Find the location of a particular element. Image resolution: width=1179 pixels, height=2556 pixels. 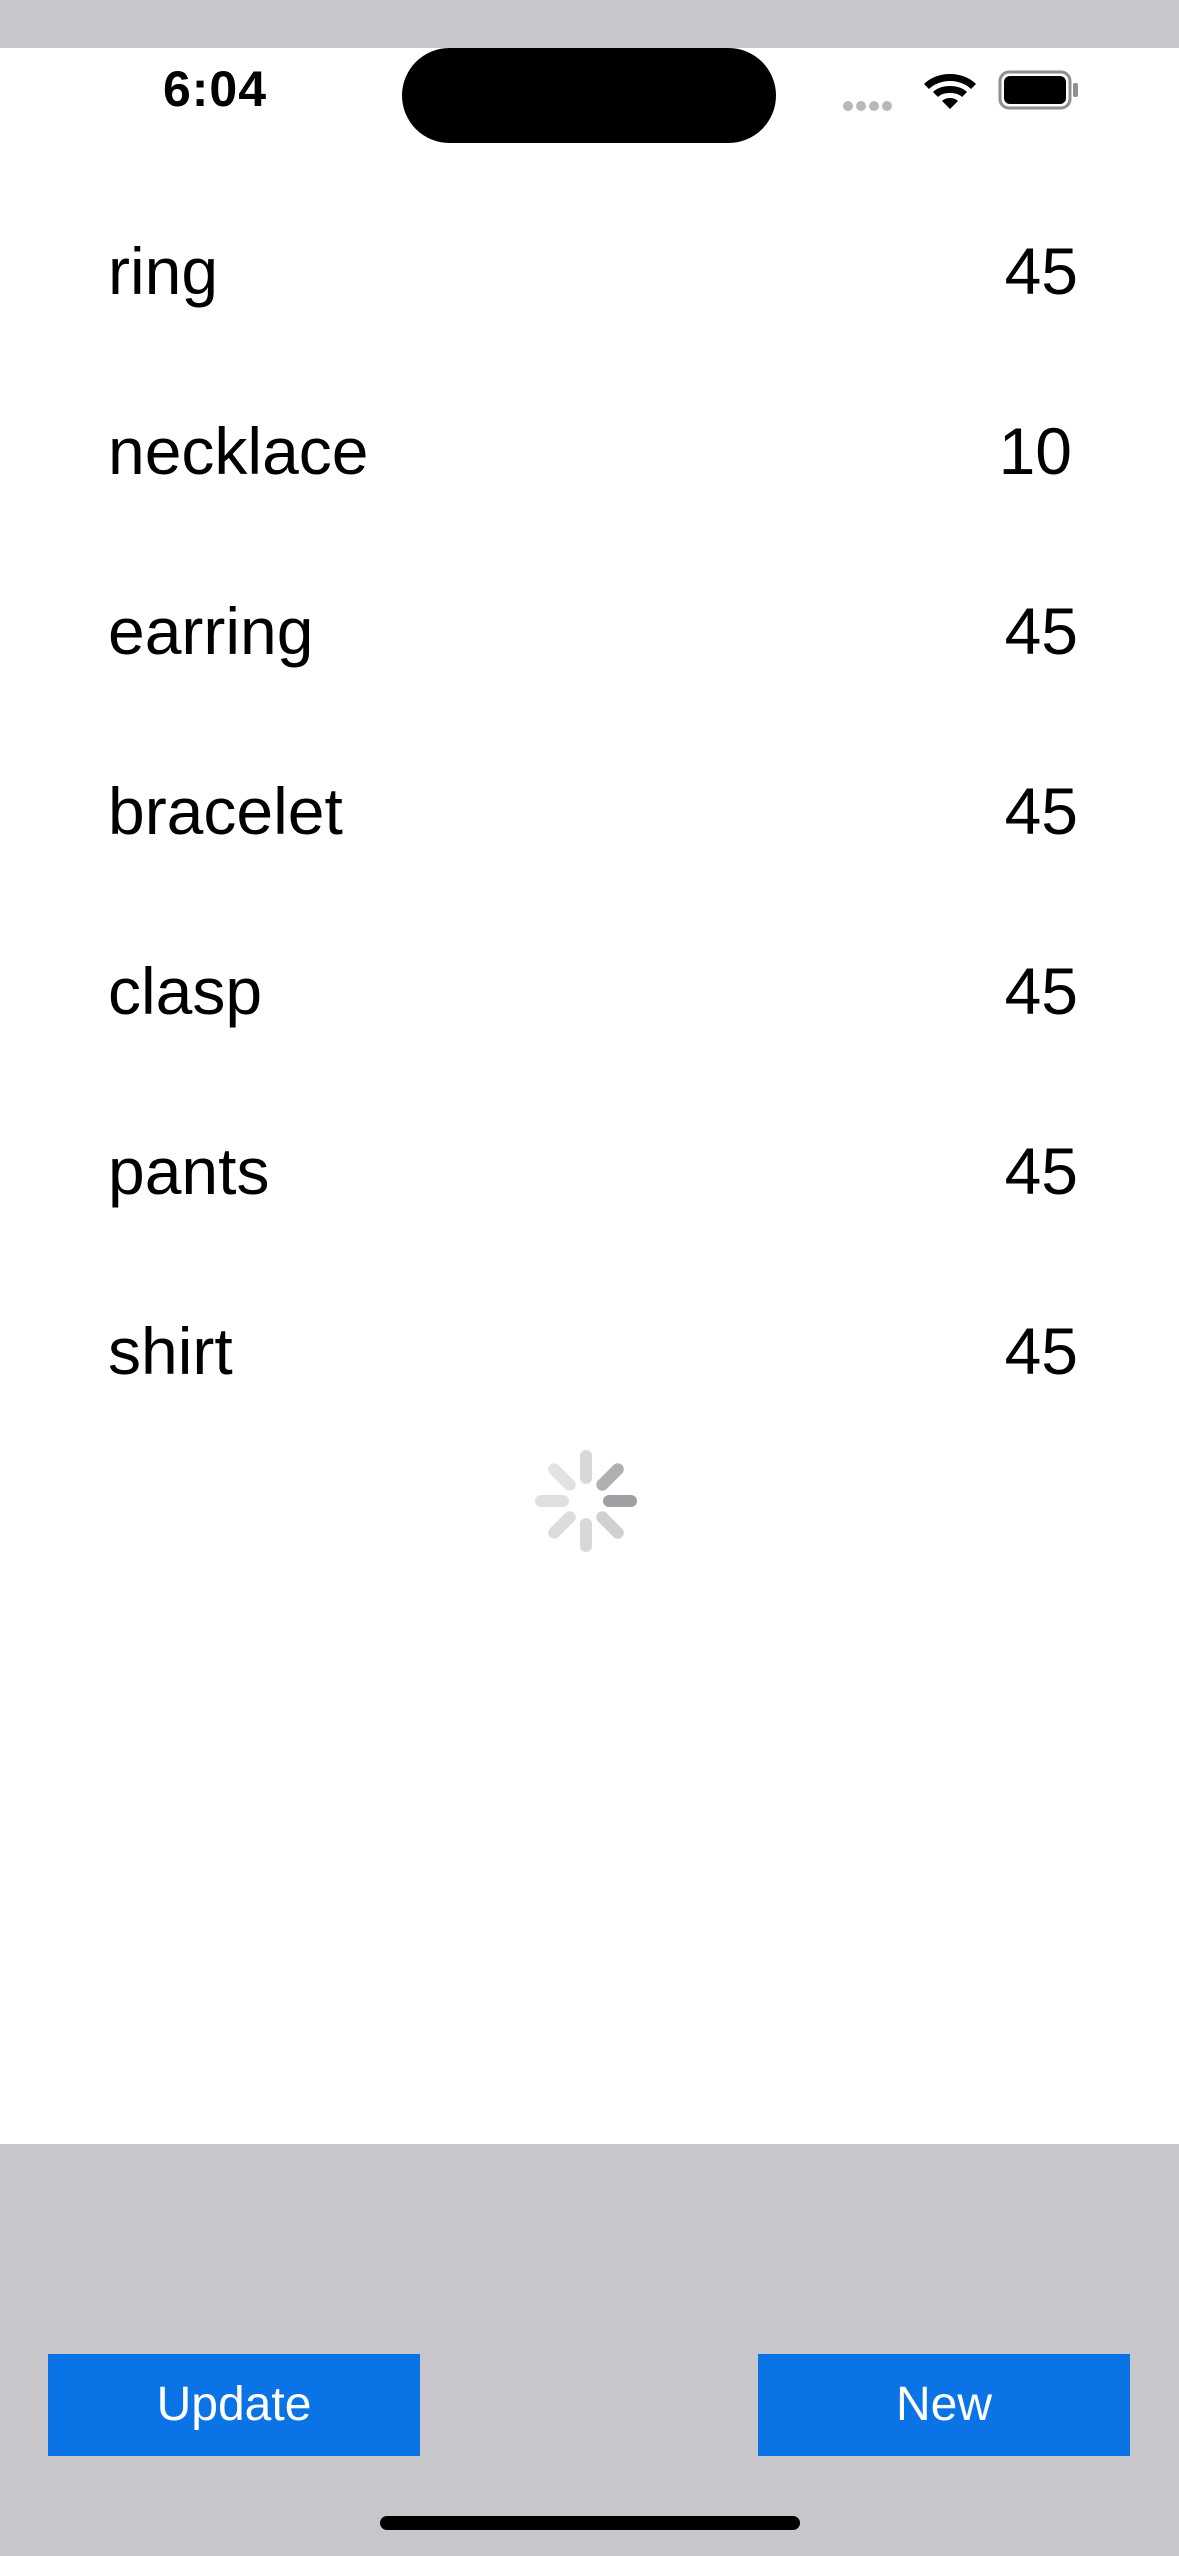

list-item: necklace 10 is located at coordinates (589, 447).